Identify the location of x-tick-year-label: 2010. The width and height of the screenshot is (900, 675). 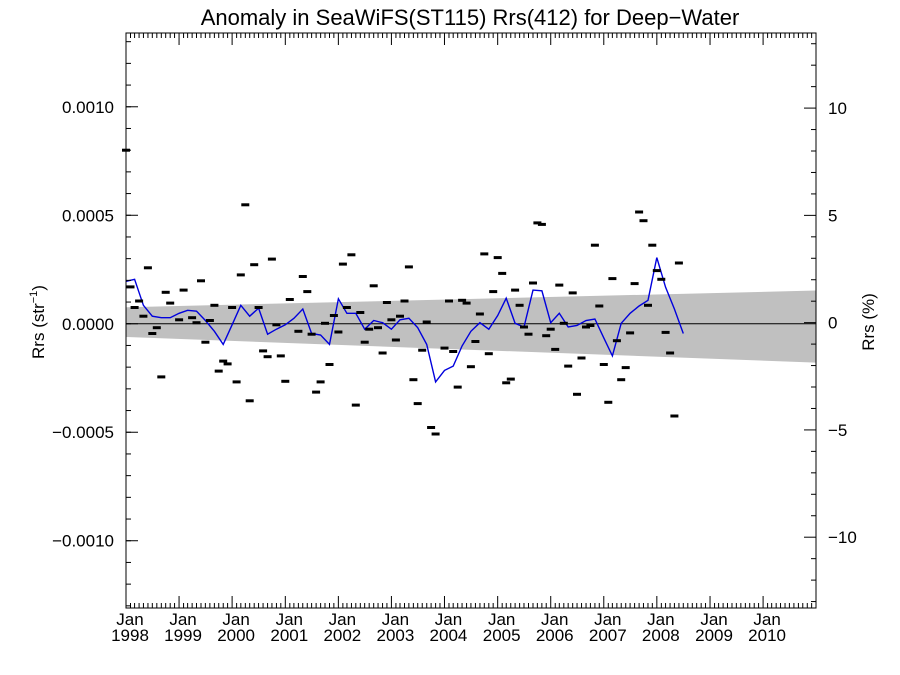
(767, 635).